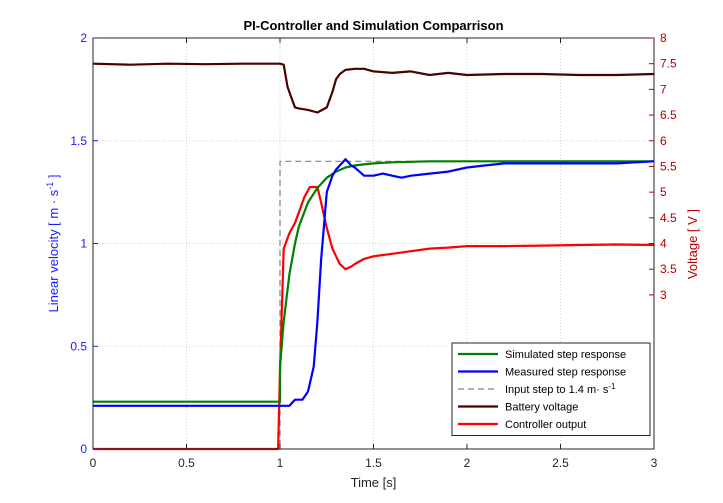  I want to click on right-tick-label: 6, so click(663, 141).